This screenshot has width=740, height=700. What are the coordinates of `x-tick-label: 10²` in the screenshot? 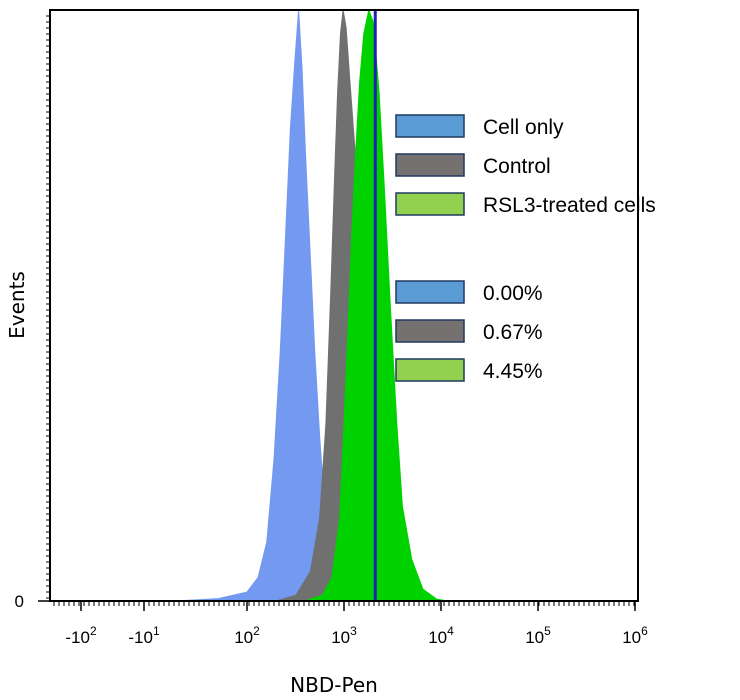 It's located at (247, 635).